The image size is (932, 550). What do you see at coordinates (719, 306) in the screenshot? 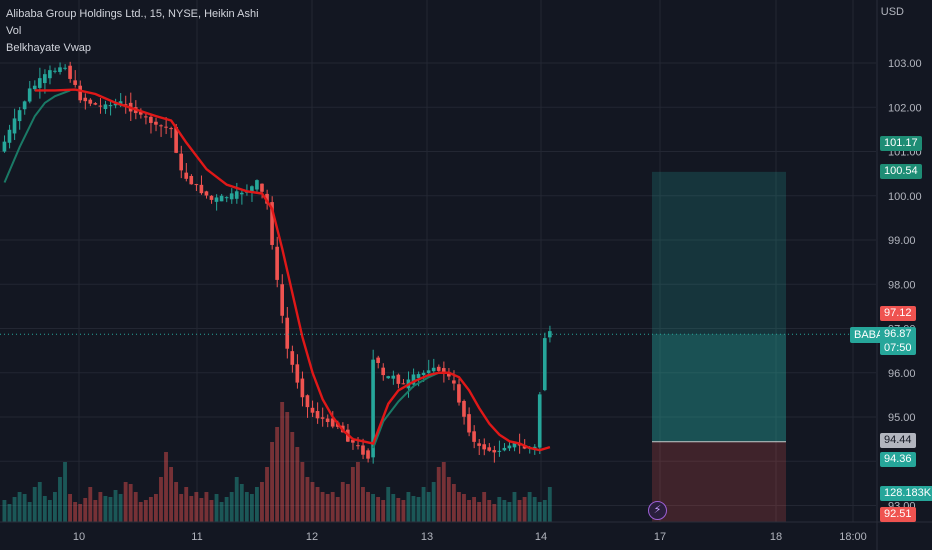
I see `position-target-zone` at bounding box center [719, 306].